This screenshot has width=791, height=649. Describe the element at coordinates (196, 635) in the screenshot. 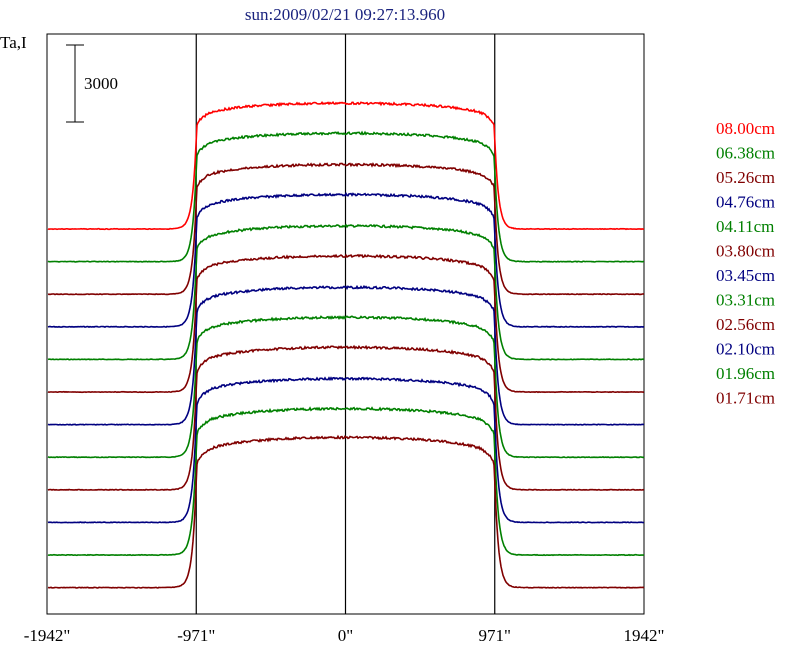

I see `x-tick-label: -971"` at that location.